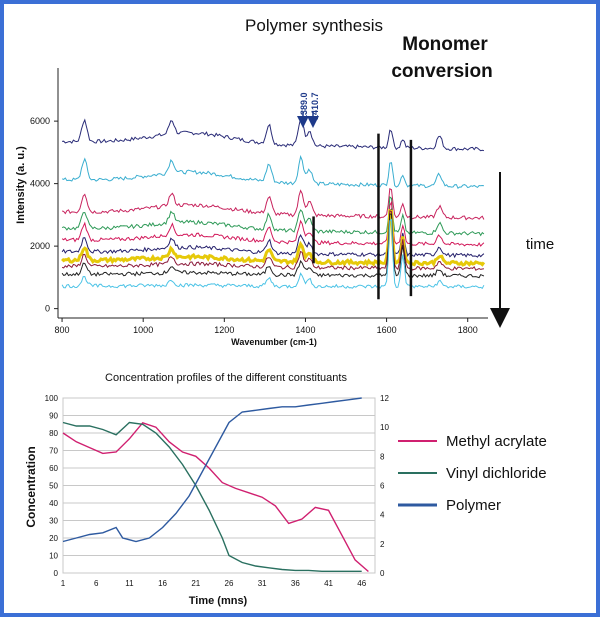 The height and width of the screenshot is (617, 600). What do you see at coordinates (382, 515) in the screenshot?
I see `concentration-y2-tick-label: 4` at bounding box center [382, 515].